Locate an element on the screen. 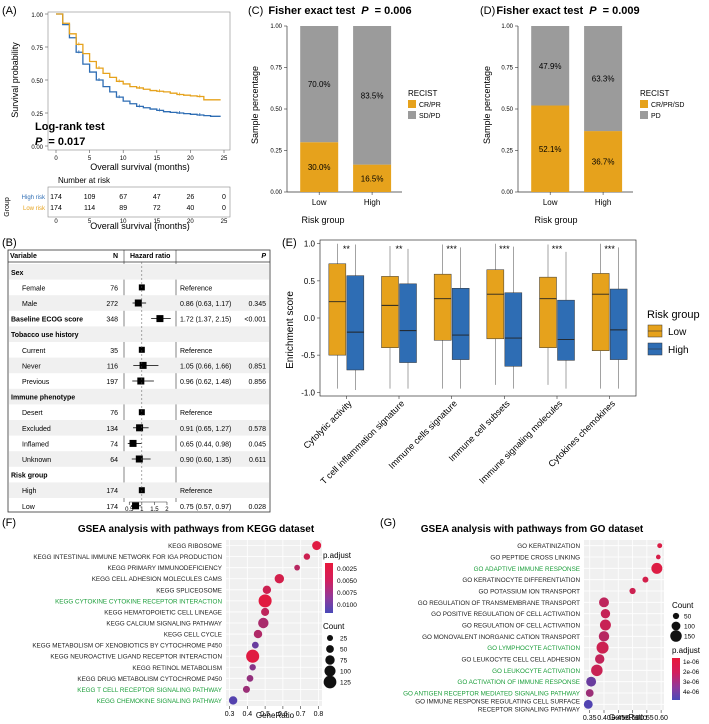 The width and height of the screenshot is (709, 724). forest-row-n: 134 is located at coordinates (112, 429).